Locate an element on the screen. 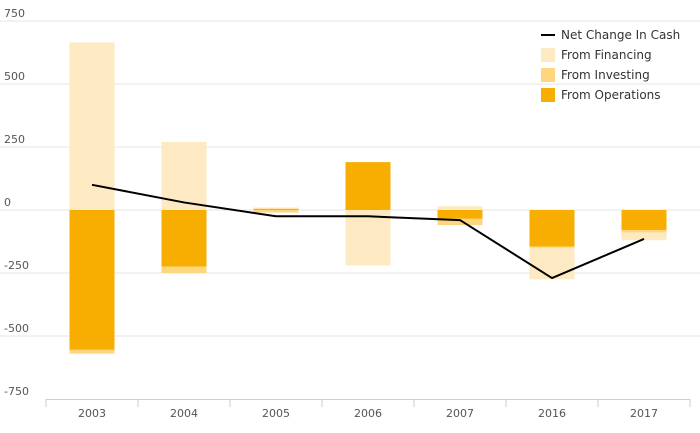 The image size is (700, 433). x-tick-label: 2016 is located at coordinates (552, 413).